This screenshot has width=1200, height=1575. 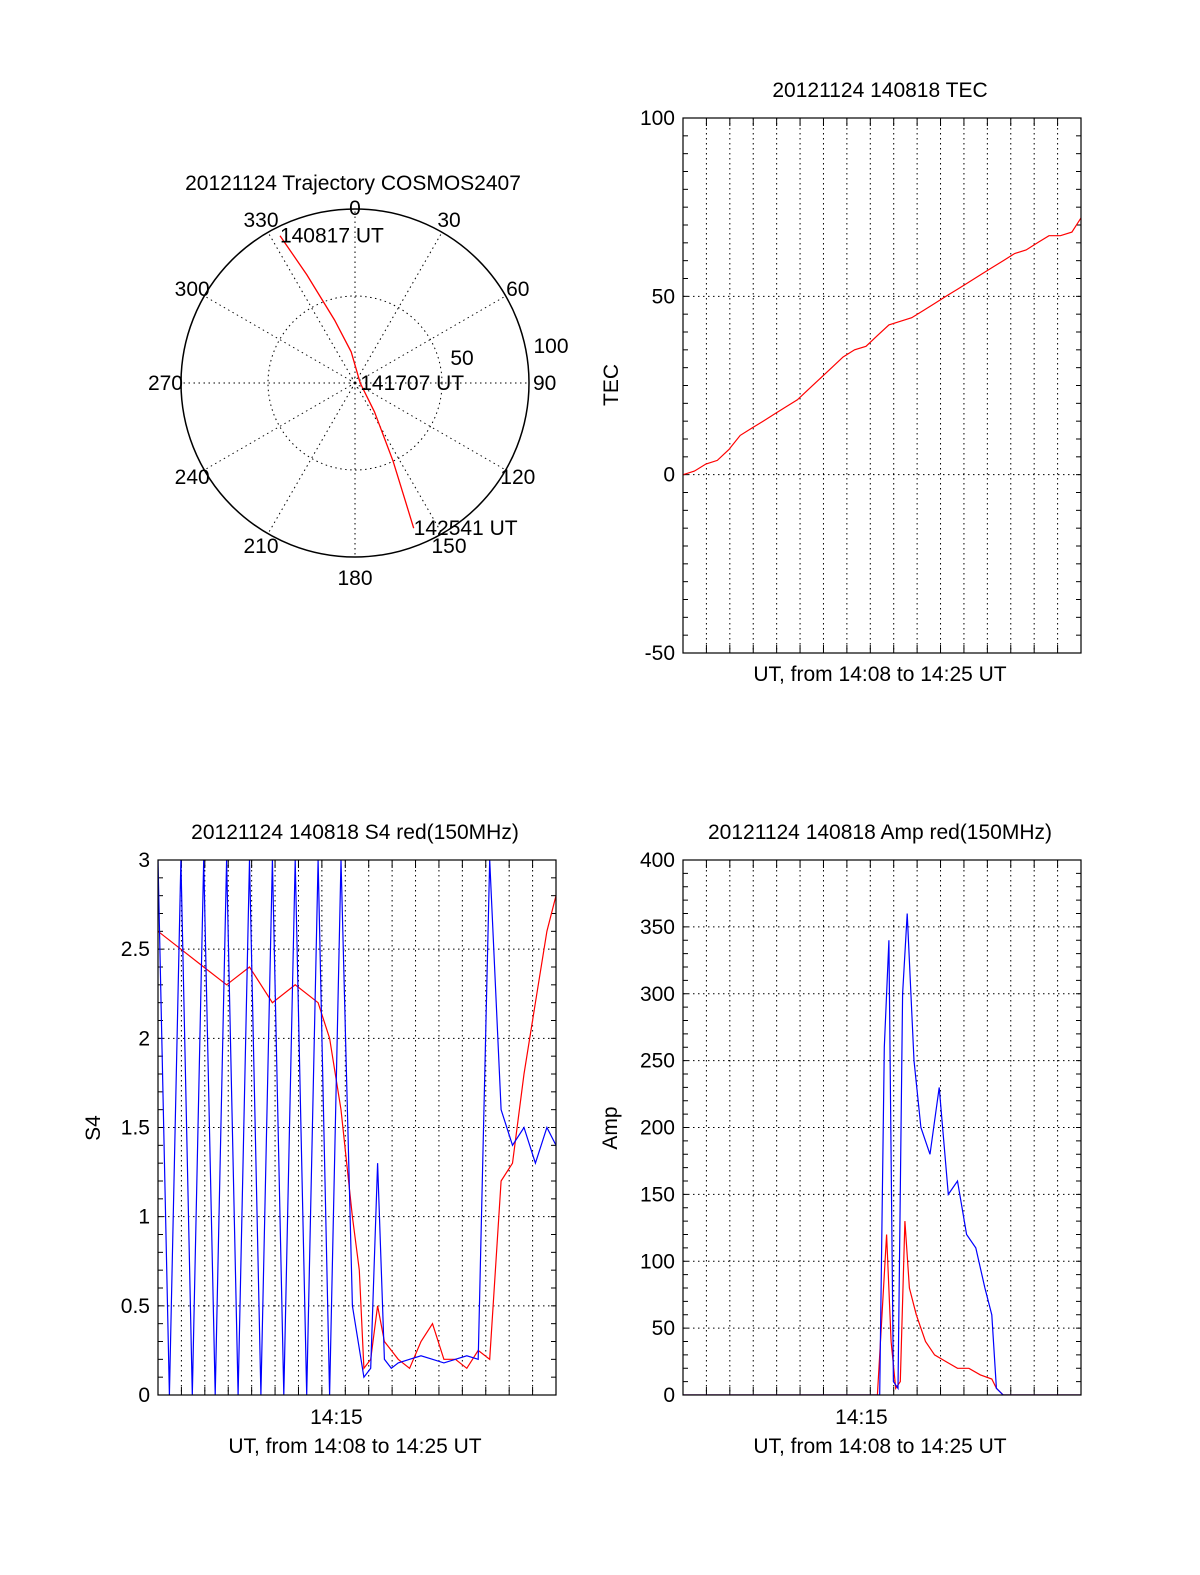 I want to click on amp-plot-frame, so click(x=882, y=1127).